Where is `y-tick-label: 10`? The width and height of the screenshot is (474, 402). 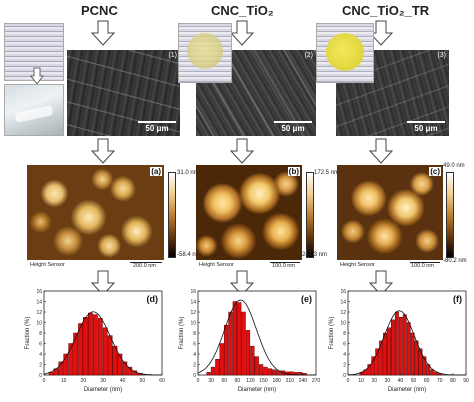
y-tick-label: 10 is located at coordinates (39, 323).